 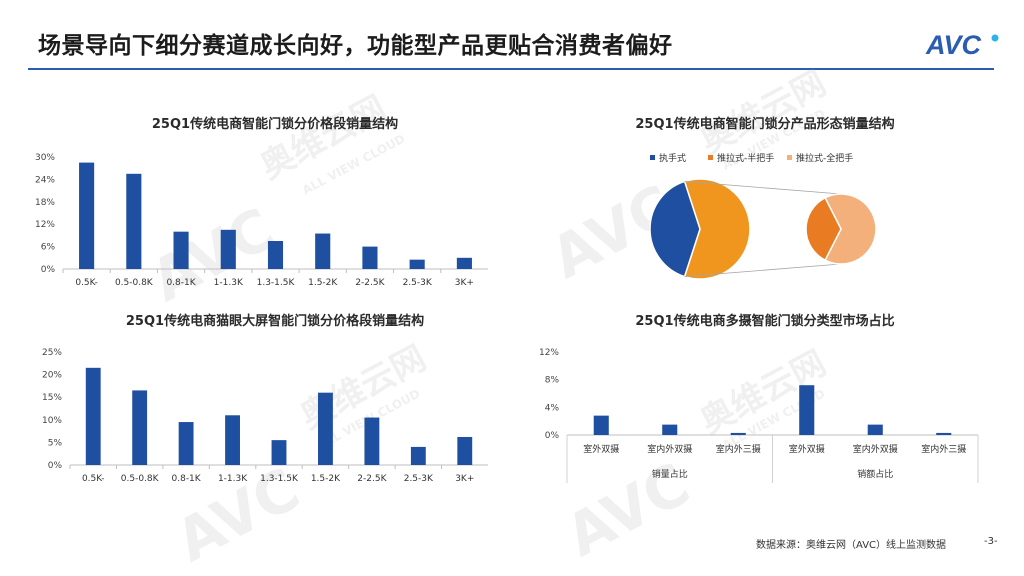 I want to click on form-structure-legend-label: 执手式, so click(x=672, y=158).